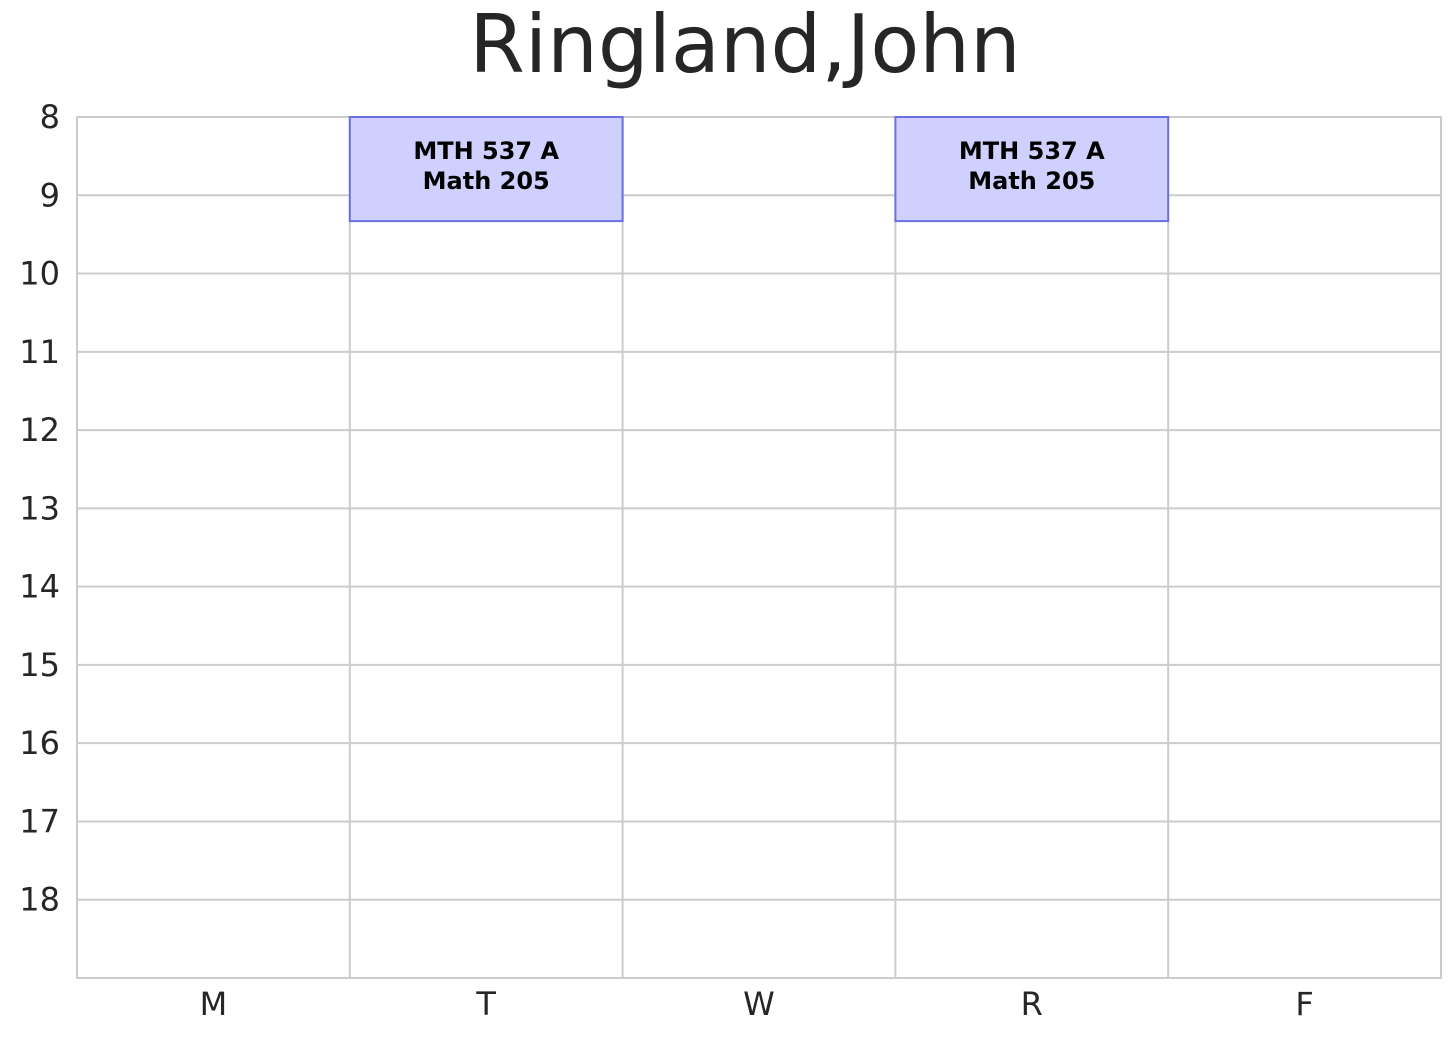  What do you see at coordinates (39, 665) in the screenshot?
I see `y-tick-label: 15` at bounding box center [39, 665].